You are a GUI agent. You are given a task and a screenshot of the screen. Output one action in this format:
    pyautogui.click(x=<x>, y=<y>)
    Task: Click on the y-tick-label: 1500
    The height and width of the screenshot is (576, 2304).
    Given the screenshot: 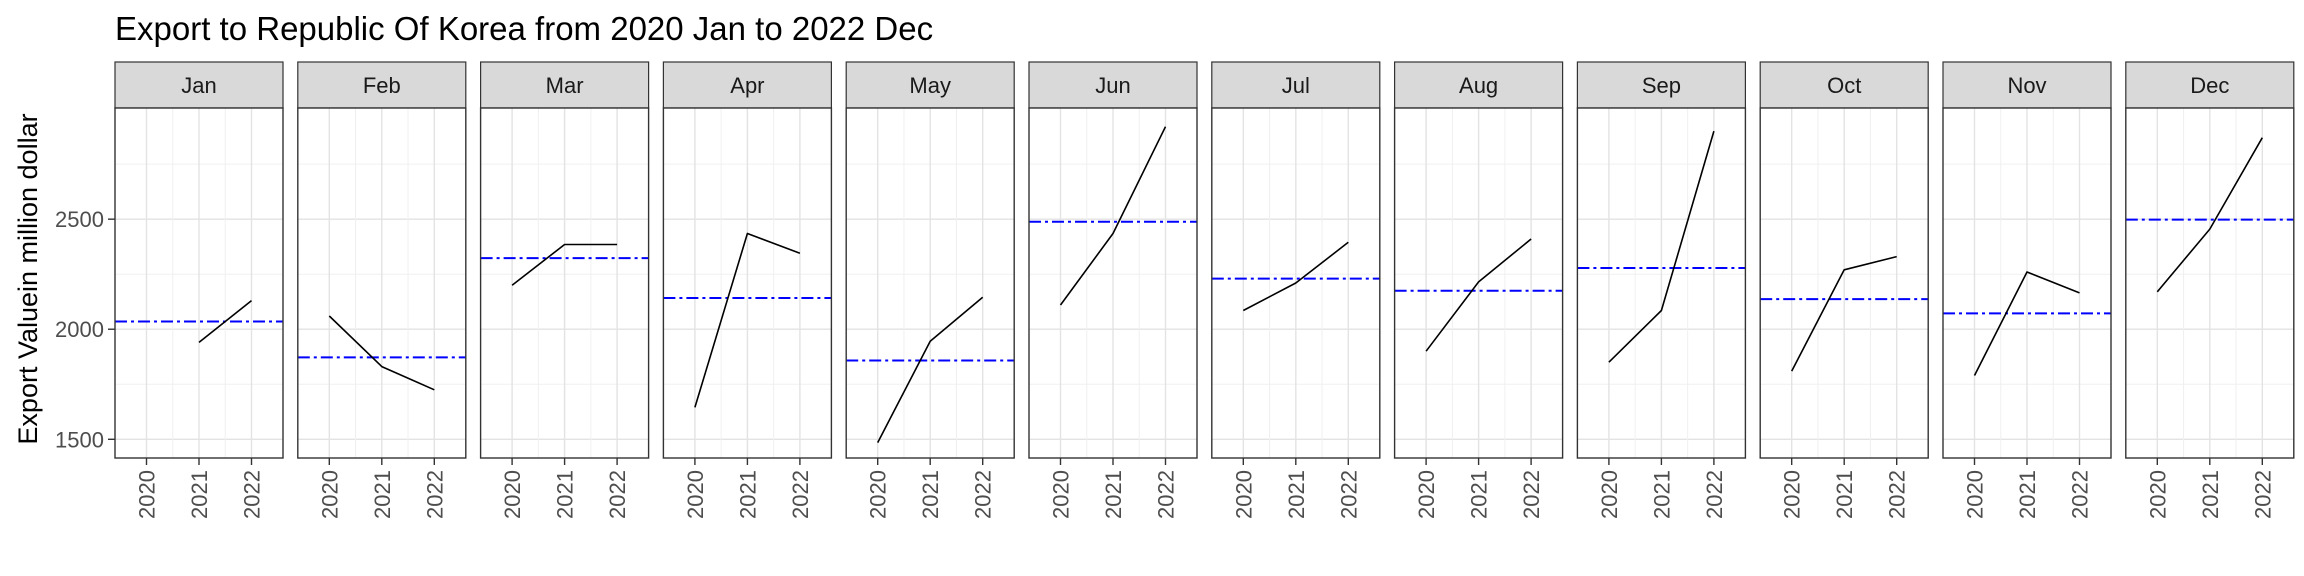 What is the action you would take?
    pyautogui.click(x=79, y=439)
    